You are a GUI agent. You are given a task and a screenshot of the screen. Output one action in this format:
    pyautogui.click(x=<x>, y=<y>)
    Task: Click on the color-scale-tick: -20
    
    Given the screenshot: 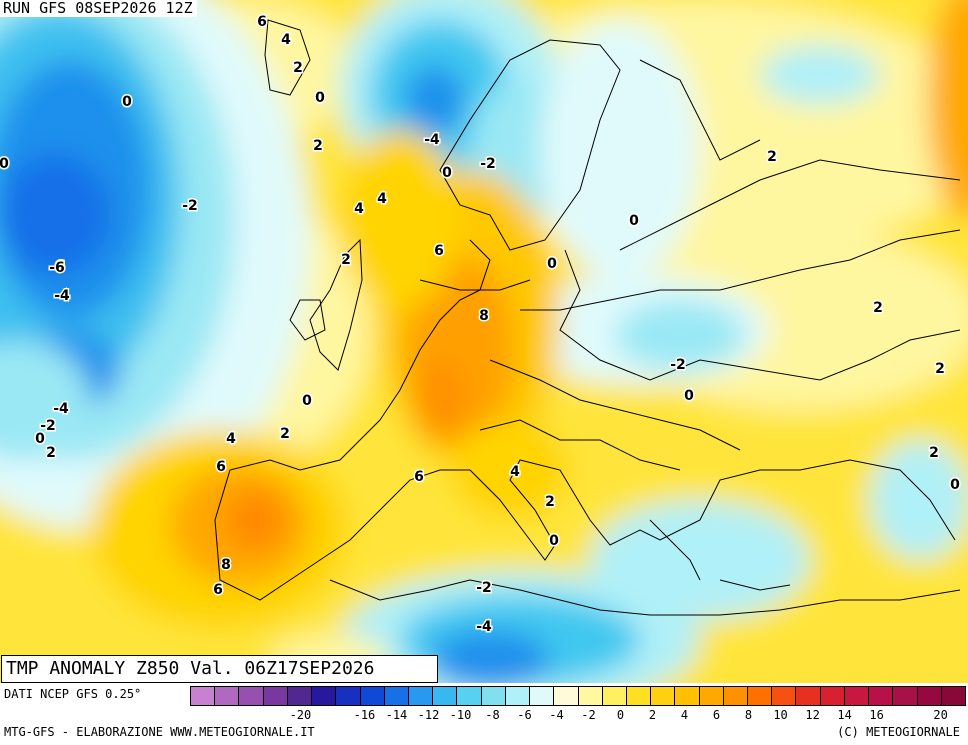 What is the action you would take?
    pyautogui.click(x=300, y=715)
    